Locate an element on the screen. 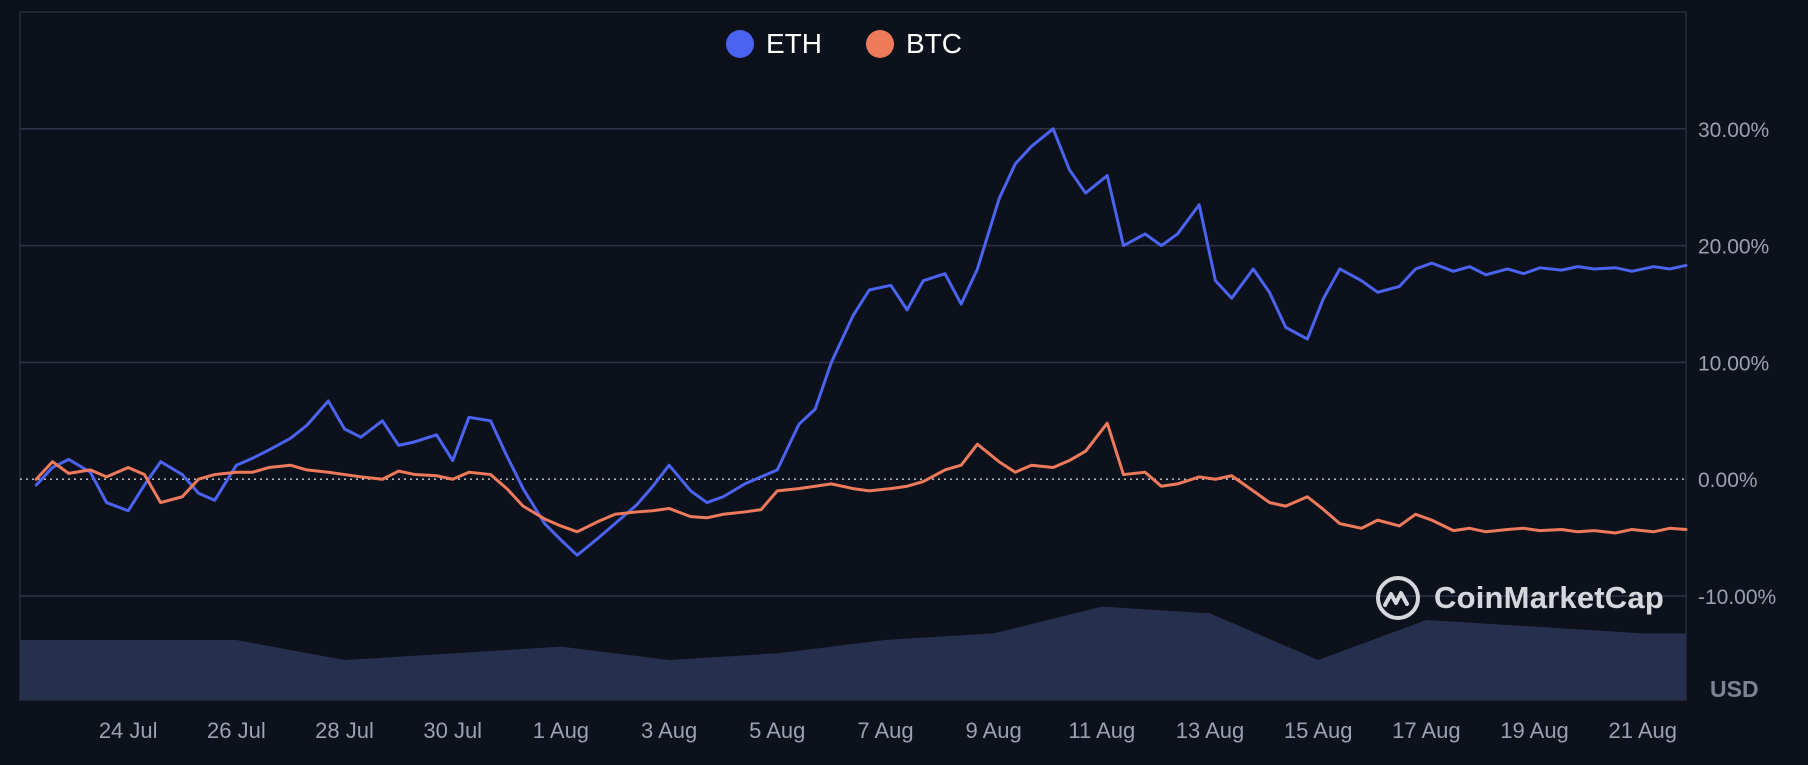  series-line-btc is located at coordinates (861, 478).